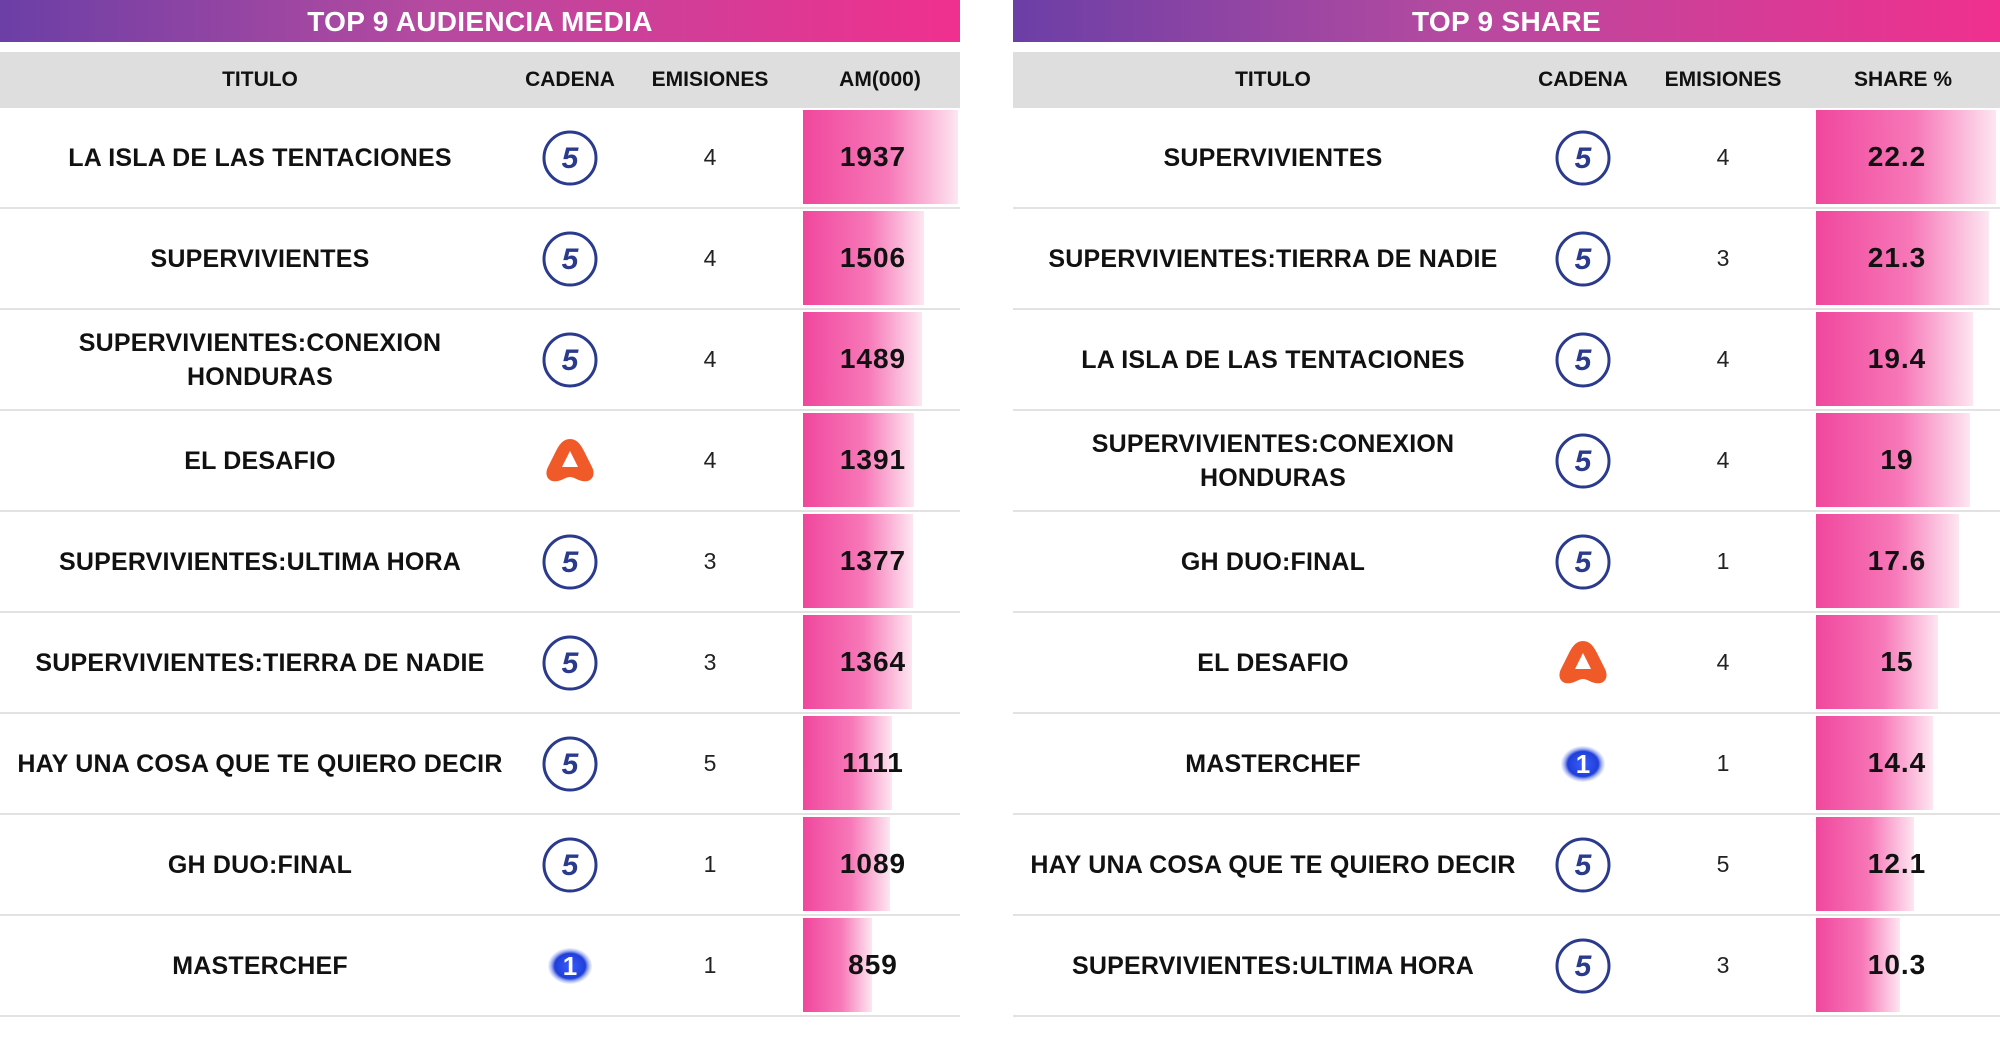  Describe the element at coordinates (1897, 257) in the screenshot. I see `value-label: 21.3` at that location.